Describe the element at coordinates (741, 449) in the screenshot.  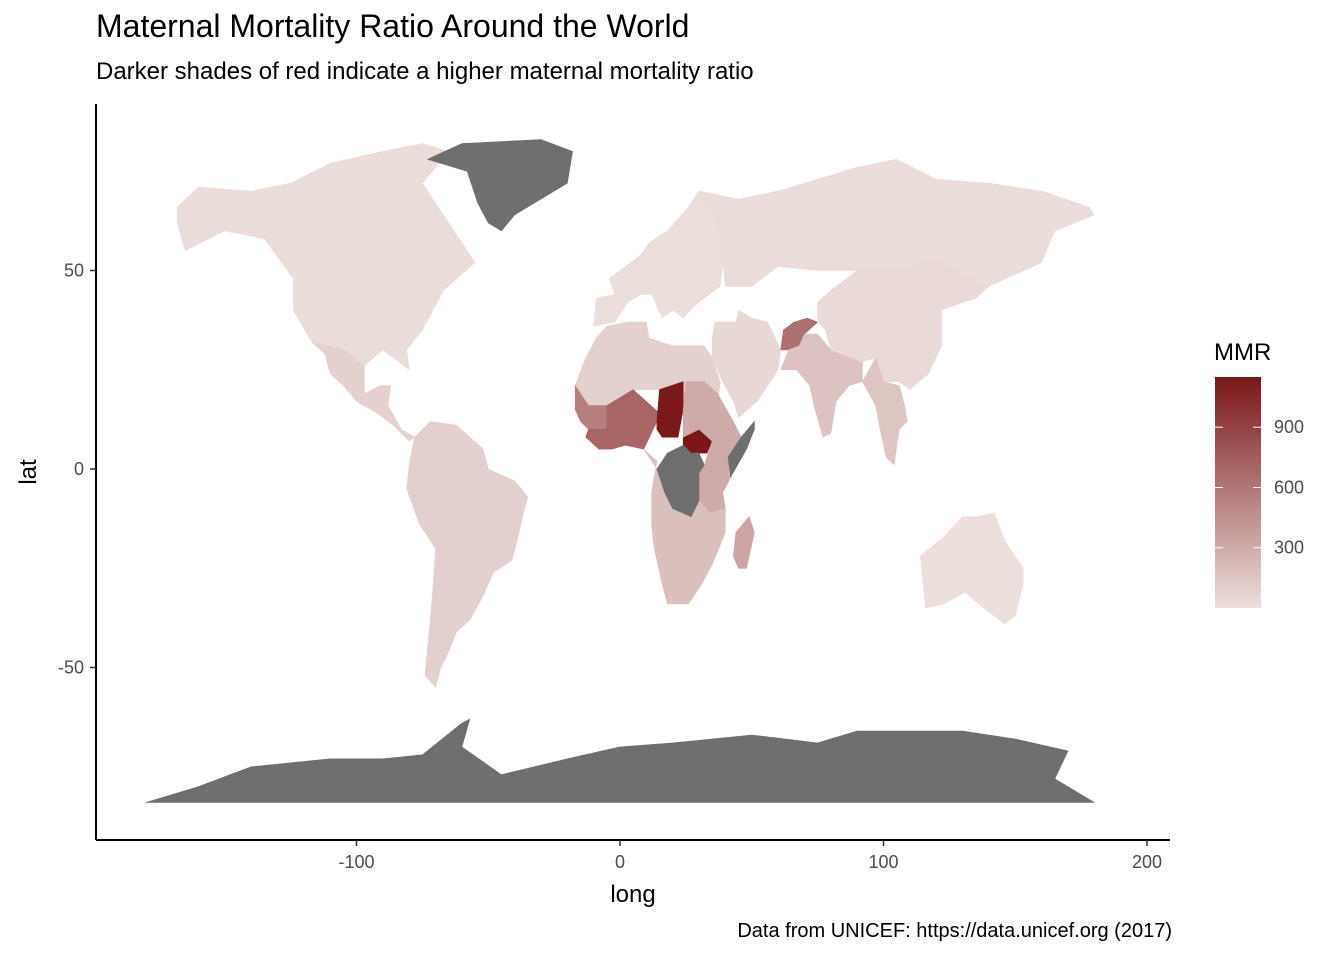
I see `region-somalia` at that location.